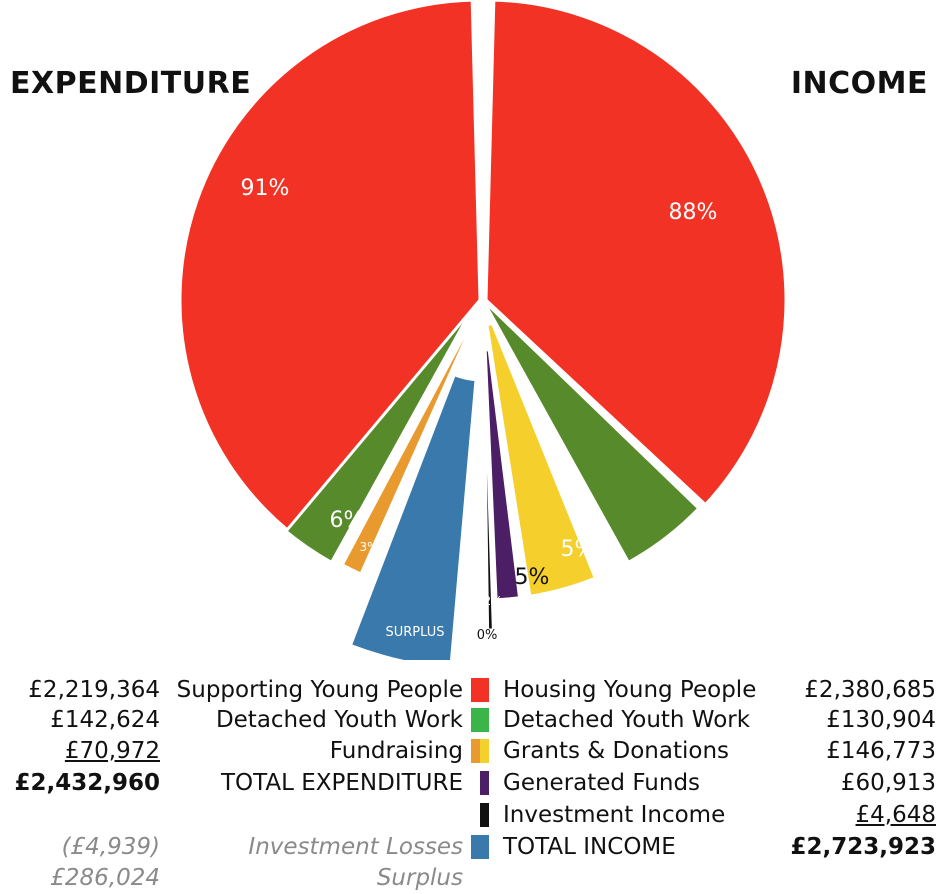 The width and height of the screenshot is (948, 894). Describe the element at coordinates (110, 847) in the screenshot. I see `expenditure-value-investment-losses: (£4,939)` at that location.